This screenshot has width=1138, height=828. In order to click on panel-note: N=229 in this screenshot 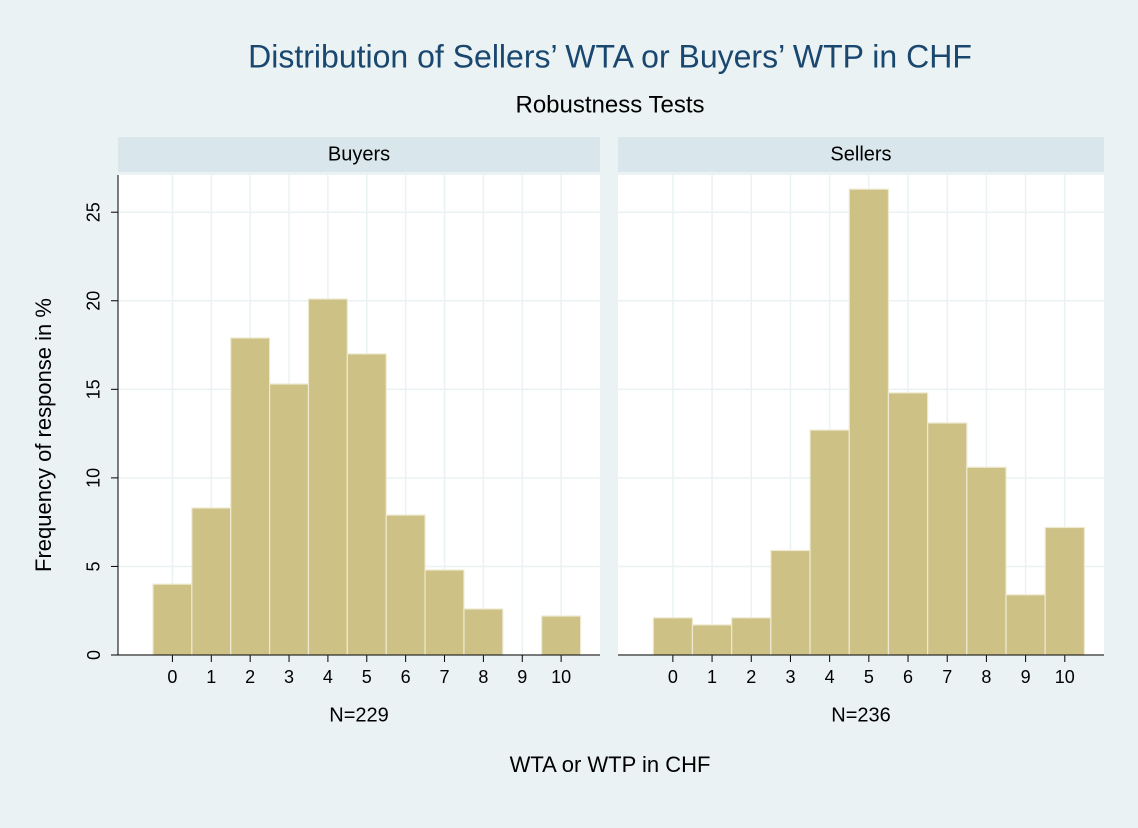, I will do `click(359, 715)`.